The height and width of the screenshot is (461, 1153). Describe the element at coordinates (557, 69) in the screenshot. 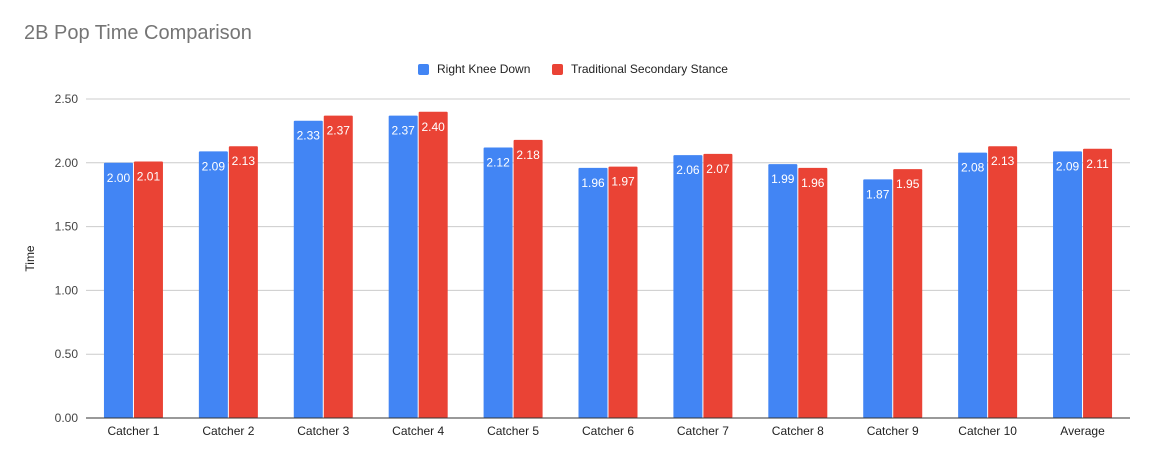

I see `legend-swatch-traditional-secondary-stance` at that location.